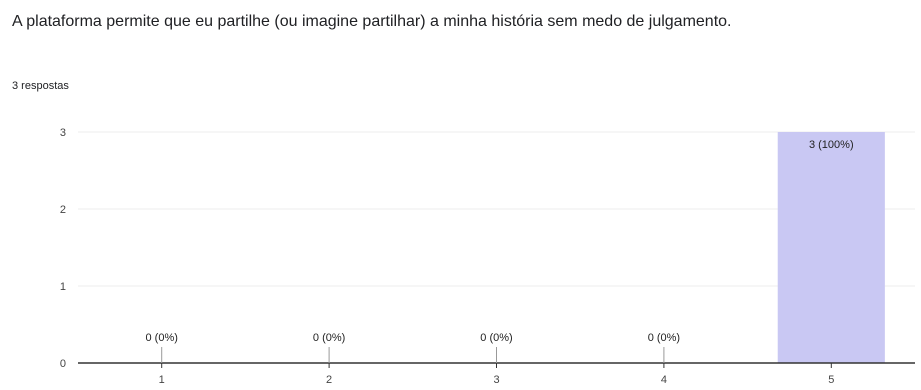 This screenshot has width=921, height=390. I want to click on response-count: 3 respostas, so click(40, 86).